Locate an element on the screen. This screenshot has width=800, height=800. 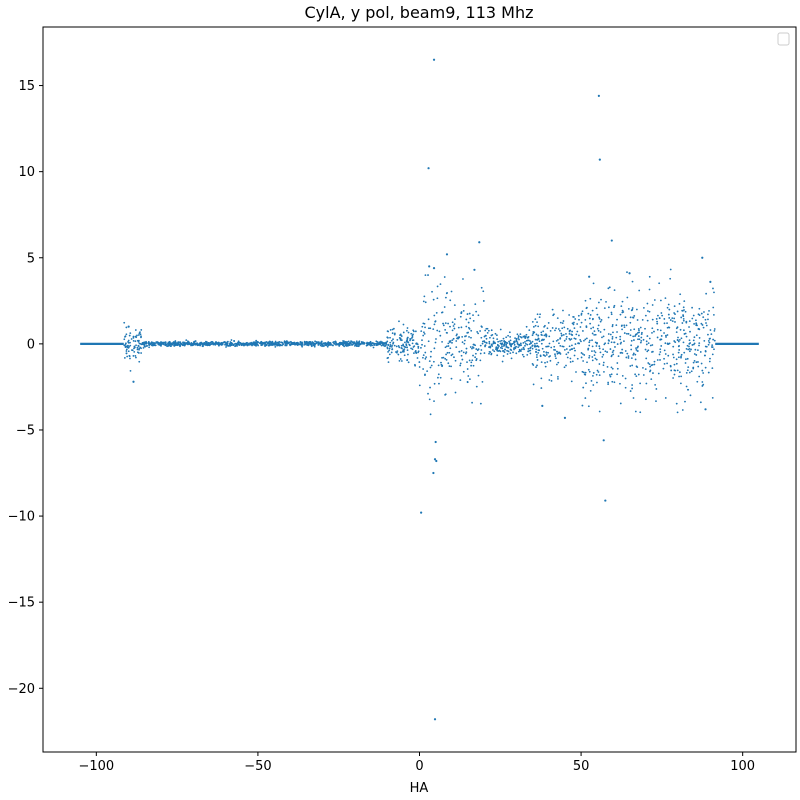
x-tick-label: −100 is located at coordinates (96, 766).